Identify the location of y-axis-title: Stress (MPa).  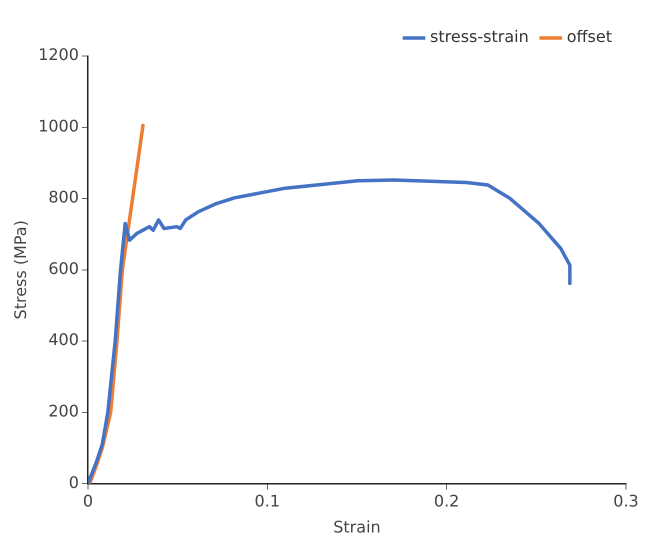
(20, 270).